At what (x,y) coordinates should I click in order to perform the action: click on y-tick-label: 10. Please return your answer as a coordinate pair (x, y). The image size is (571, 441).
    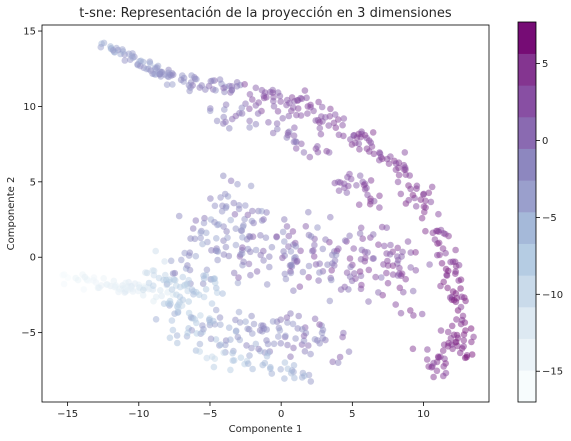
    Looking at the image, I should click on (29, 107).